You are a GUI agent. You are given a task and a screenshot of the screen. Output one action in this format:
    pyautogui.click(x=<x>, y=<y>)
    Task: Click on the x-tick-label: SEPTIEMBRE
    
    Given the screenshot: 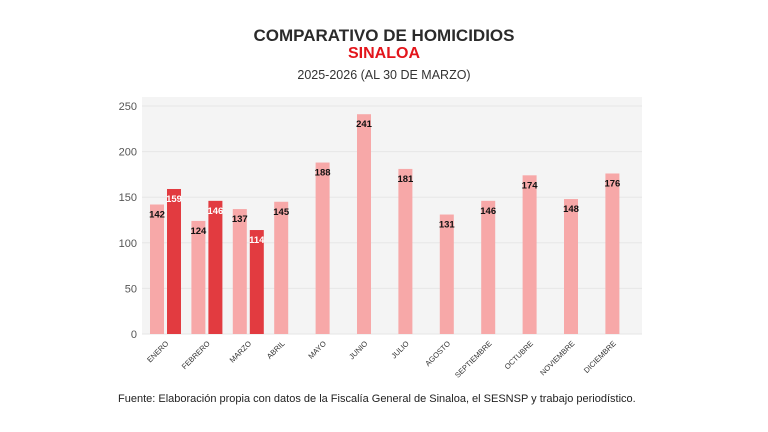 What is the action you would take?
    pyautogui.click(x=473, y=359)
    